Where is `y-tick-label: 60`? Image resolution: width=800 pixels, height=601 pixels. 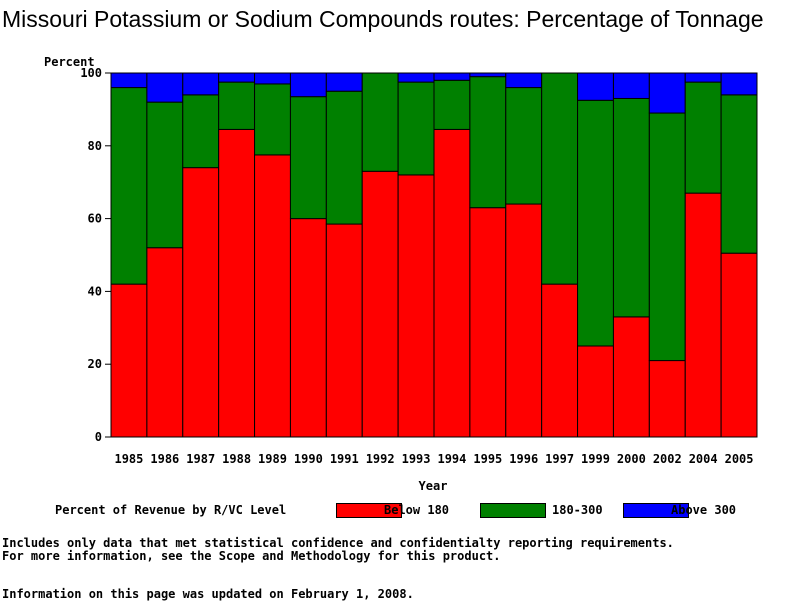 y-tick-label: 60 is located at coordinates (95, 219).